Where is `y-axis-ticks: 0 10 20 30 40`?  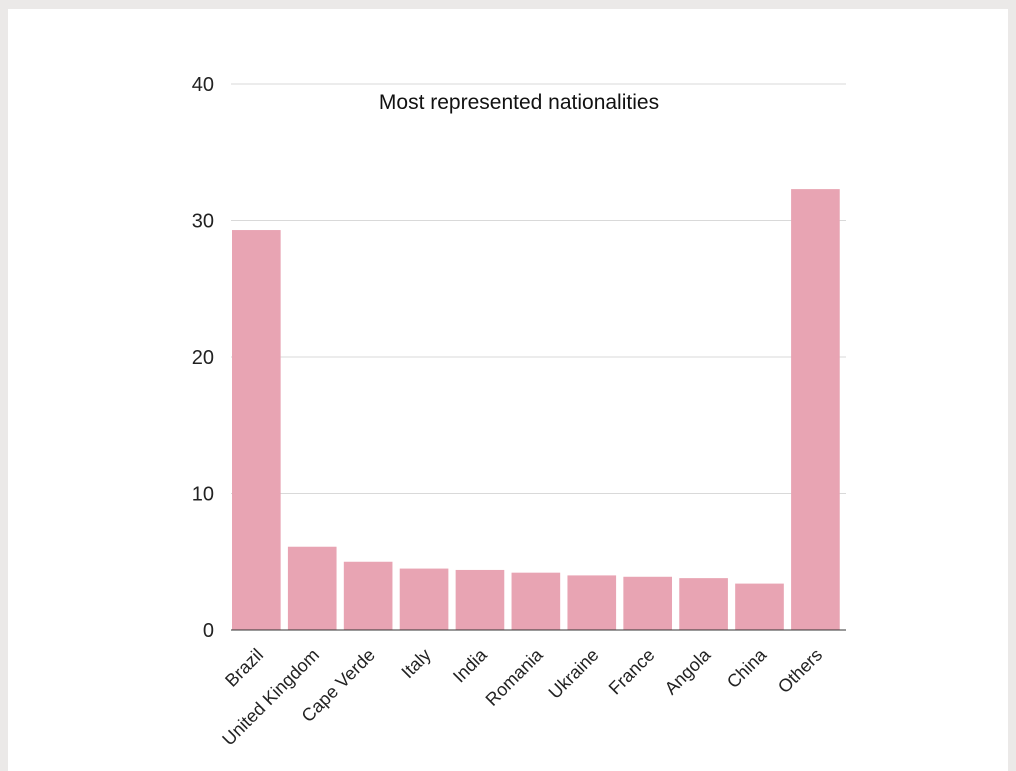
y-axis-ticks: 0 10 20 30 40 is located at coordinates (203, 358).